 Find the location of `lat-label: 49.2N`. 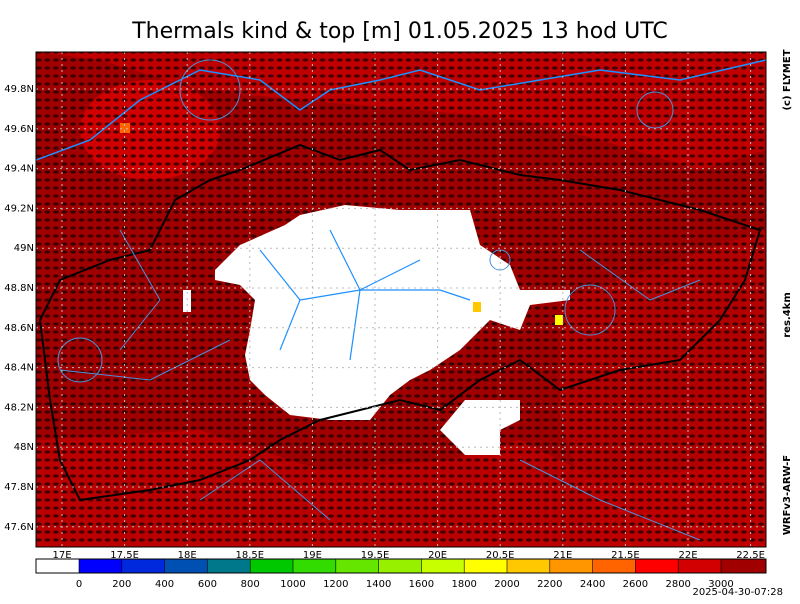

lat-label: 49.2N is located at coordinates (19, 208).